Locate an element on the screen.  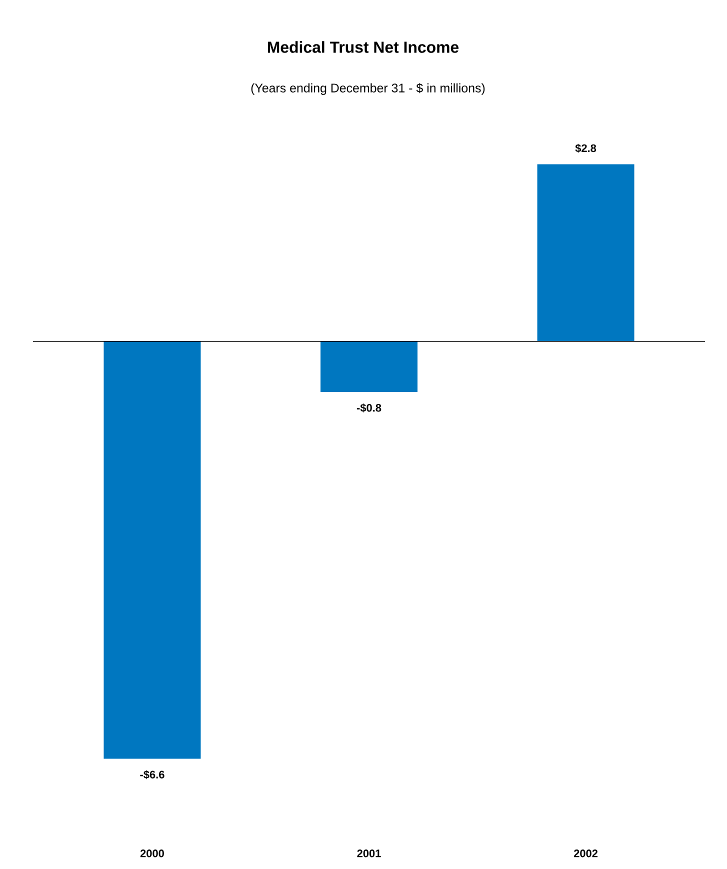
chart-title: Medical Trust Net Income is located at coordinates (363, 47).